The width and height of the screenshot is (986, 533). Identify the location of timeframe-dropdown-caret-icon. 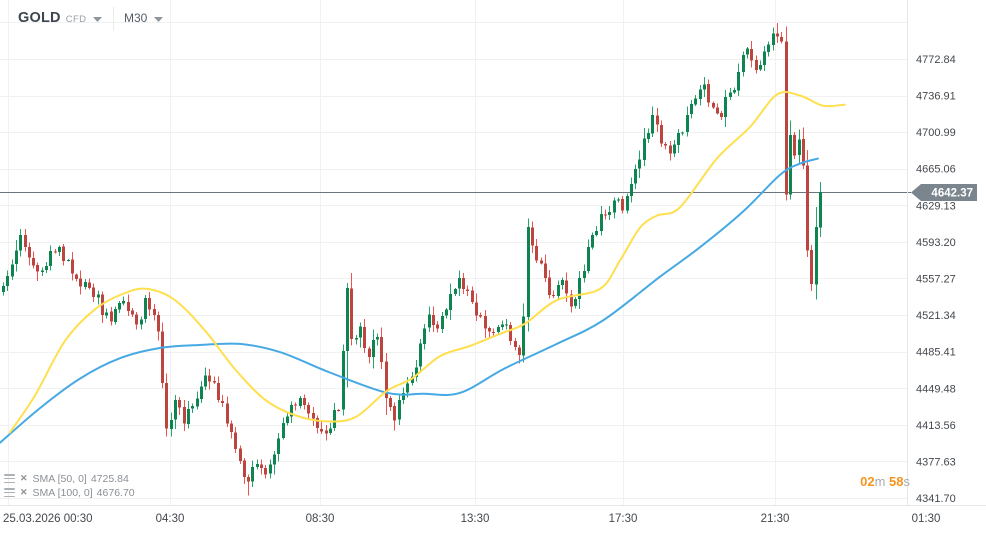
(159, 19).